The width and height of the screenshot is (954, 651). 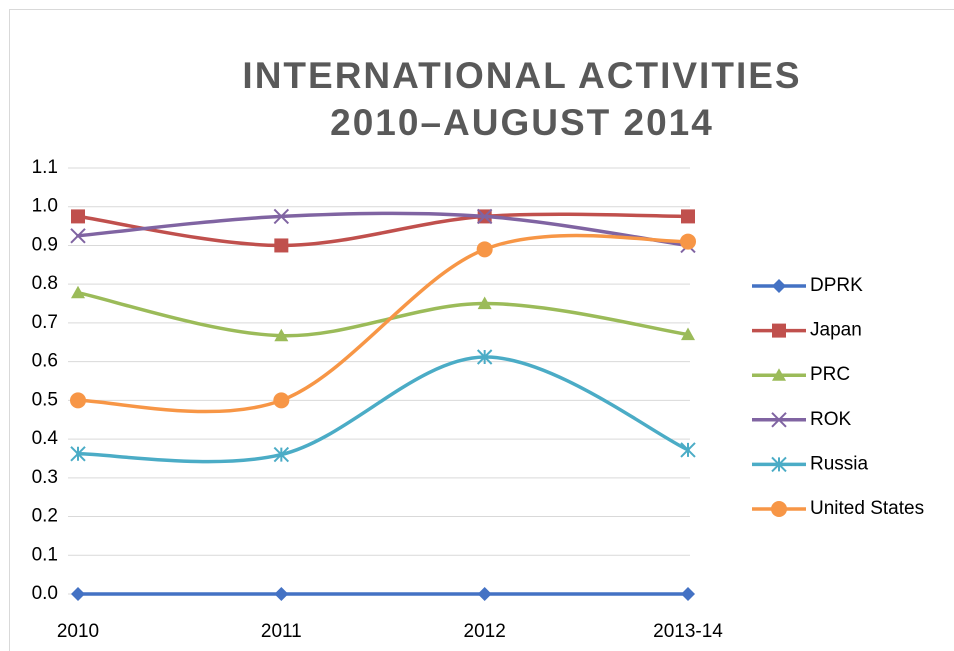 I want to click on legend-label: PRC, so click(x=830, y=374).